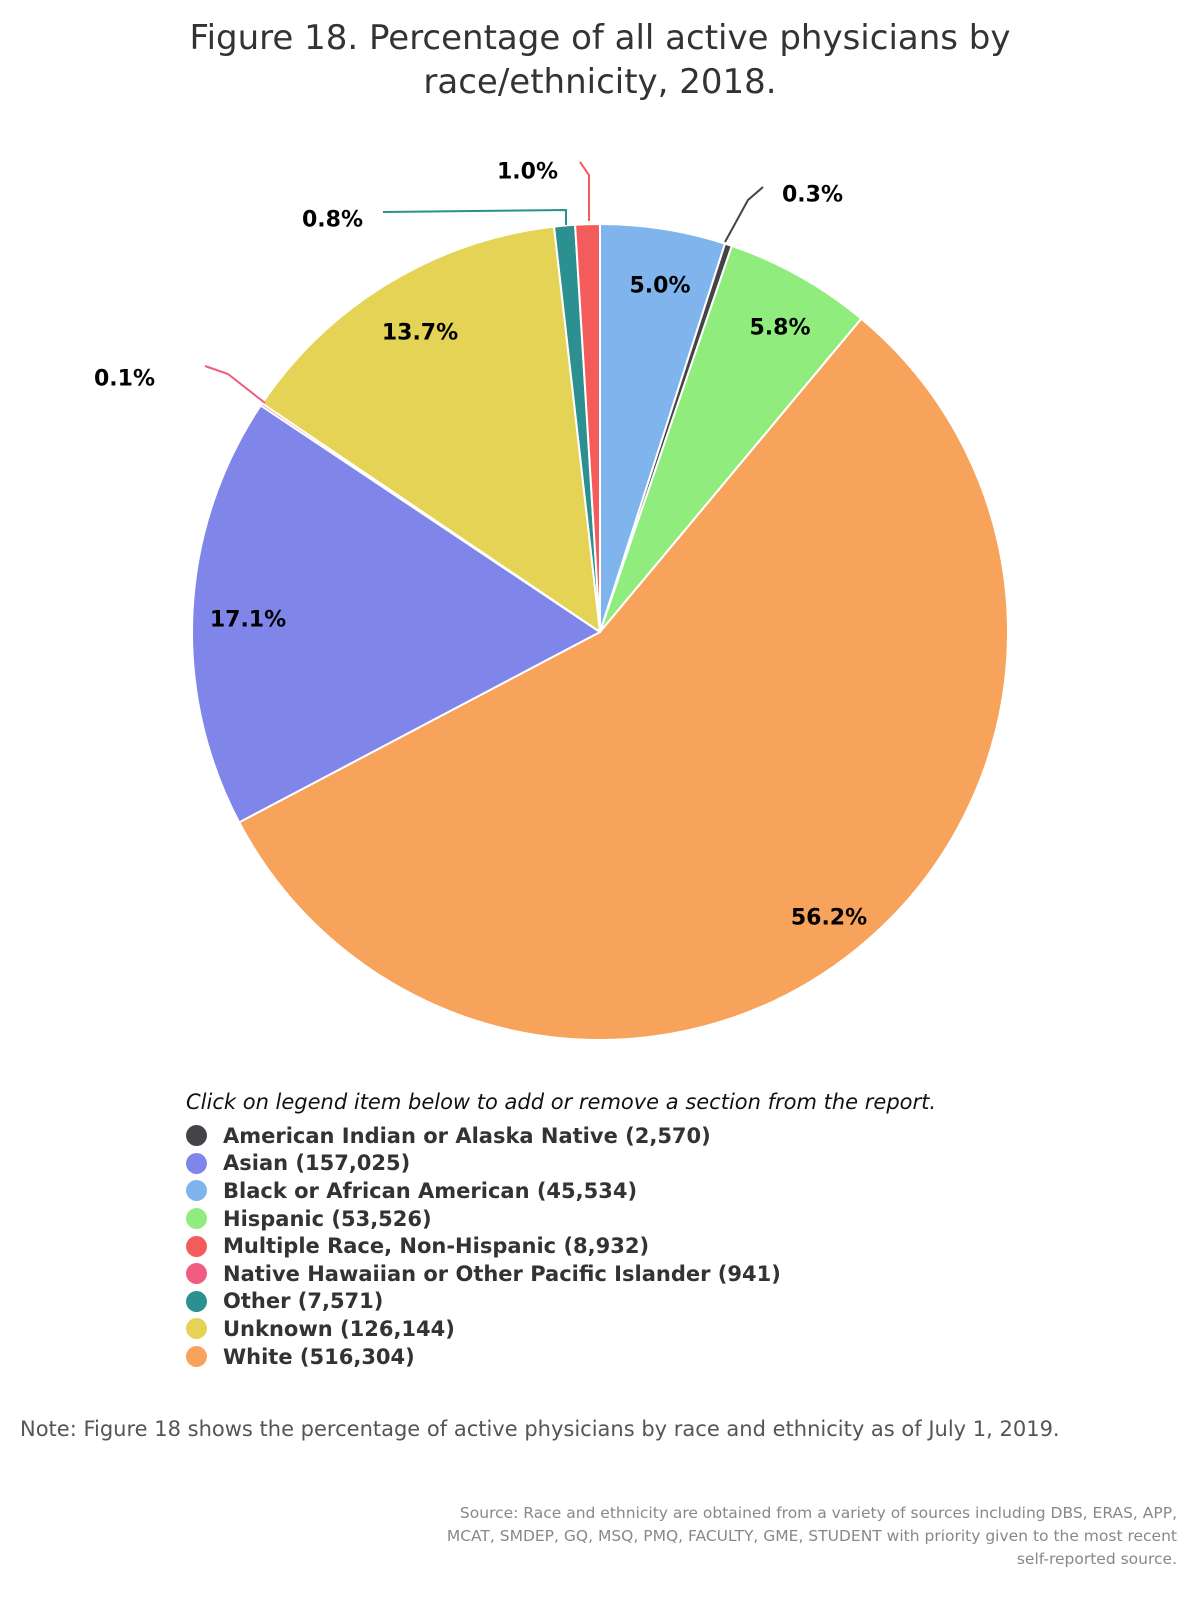 Image resolution: width=1200 pixels, height=1600 pixels. I want to click on data-label: 1.0%, so click(527, 172).